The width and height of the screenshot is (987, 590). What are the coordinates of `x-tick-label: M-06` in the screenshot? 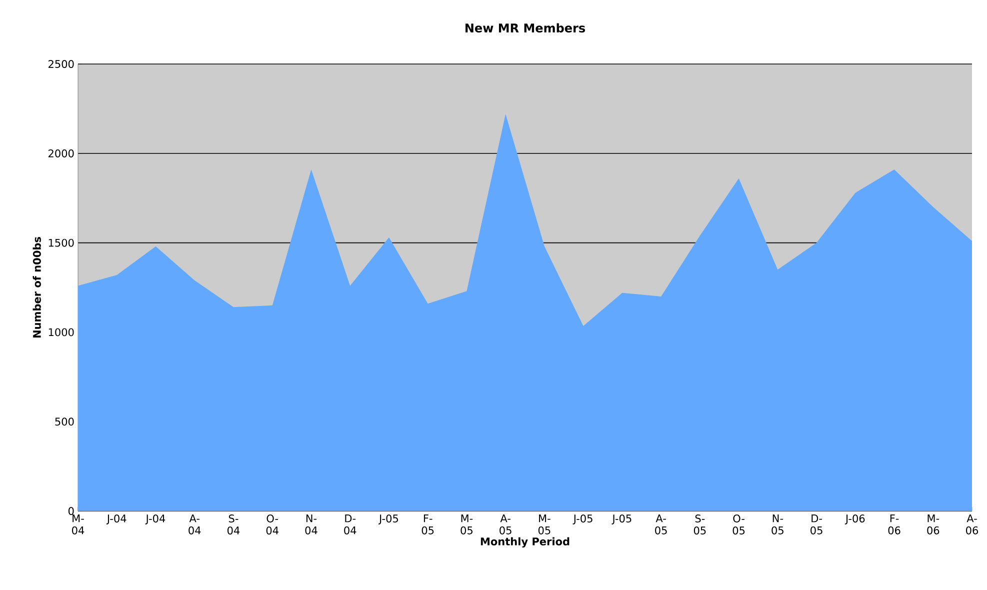 It's located at (933, 524).